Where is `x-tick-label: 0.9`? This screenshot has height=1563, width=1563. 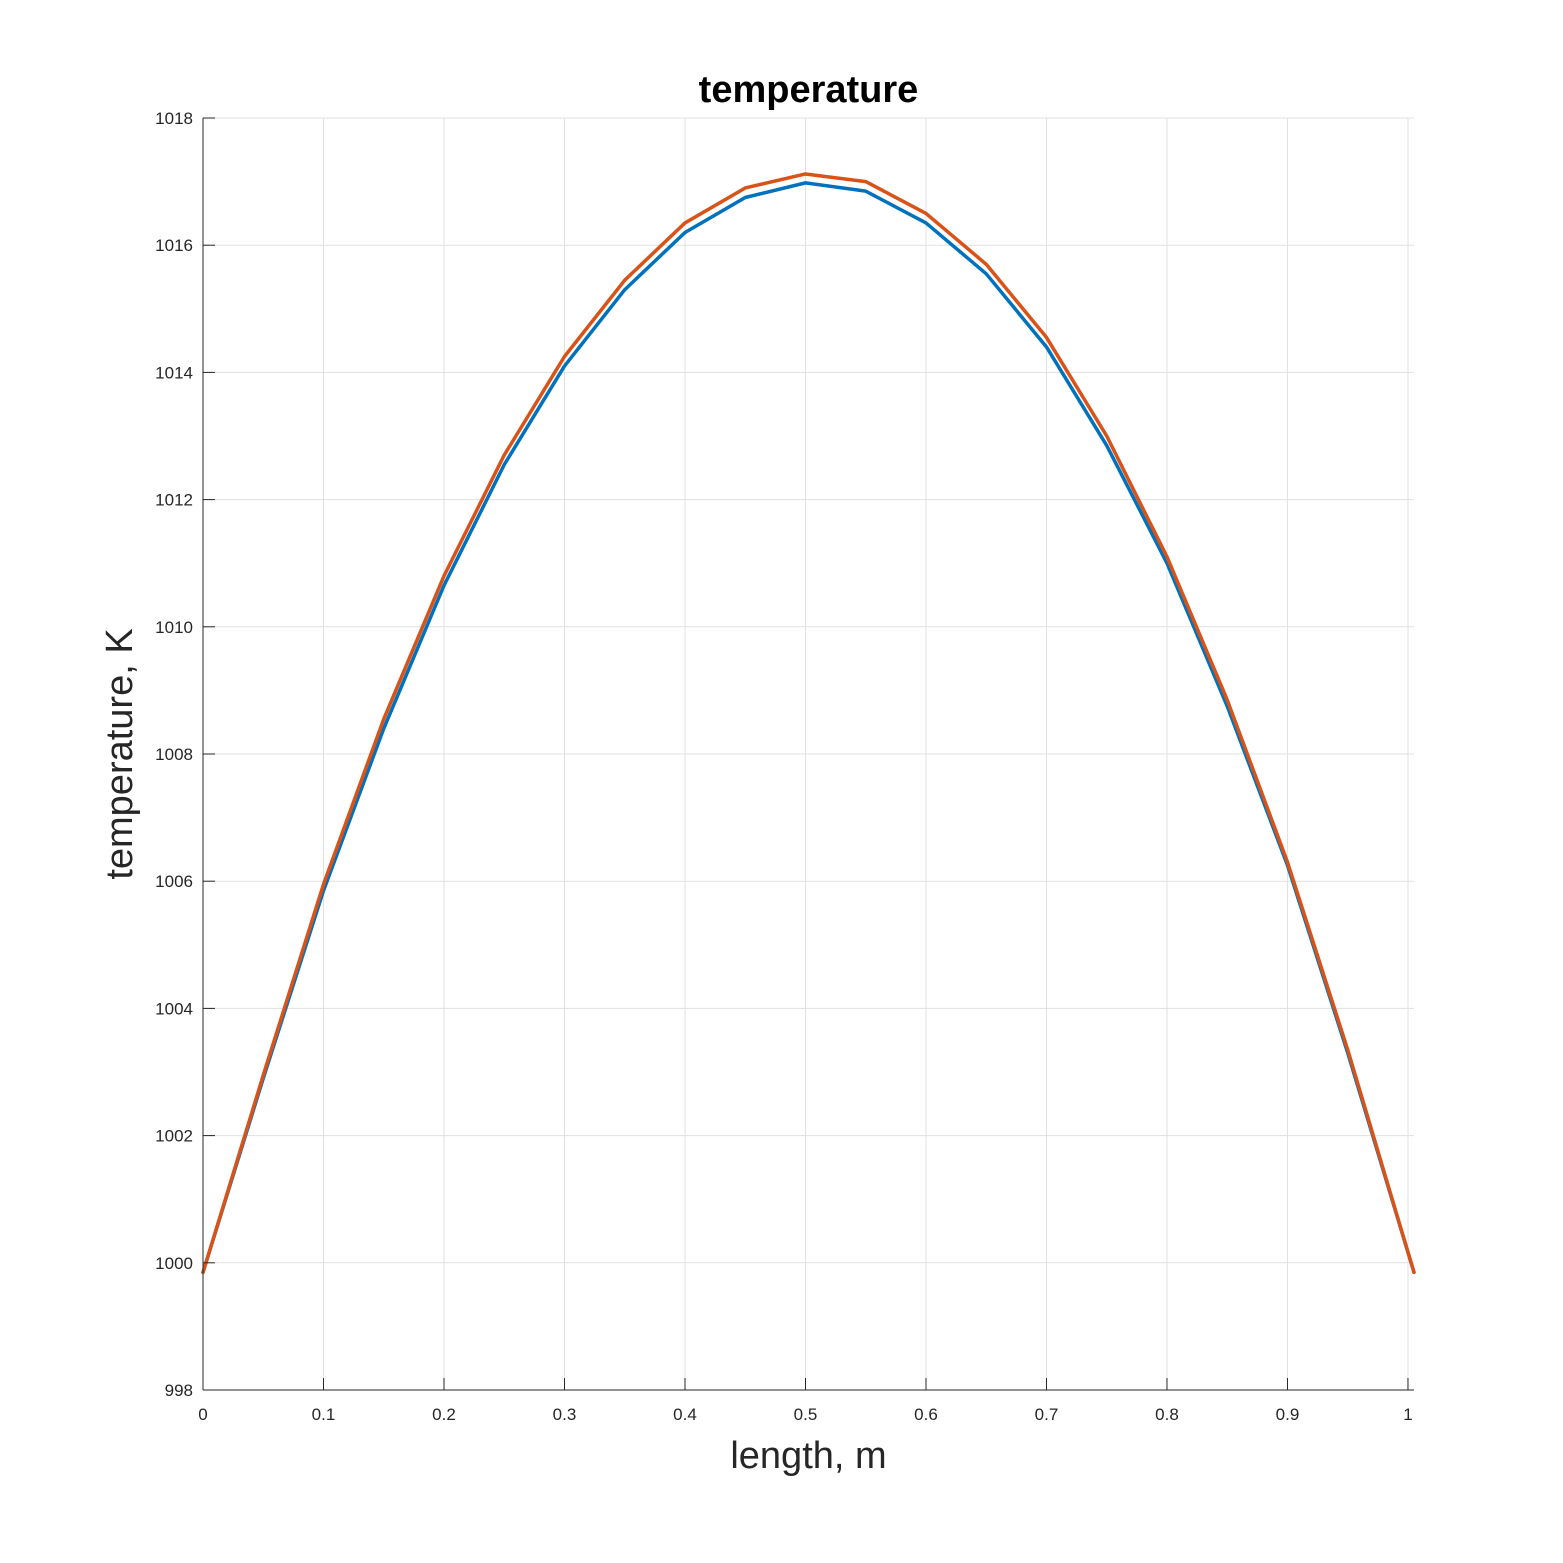
x-tick-label: 0.9 is located at coordinates (1288, 1414).